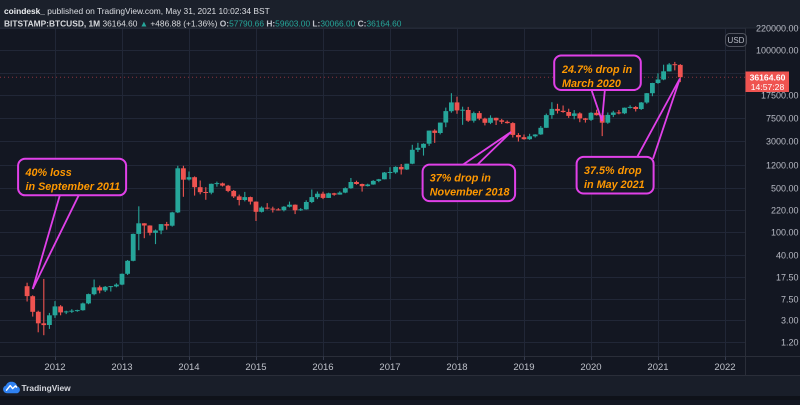  I want to click on svg-text: 40.00, so click(787, 256).